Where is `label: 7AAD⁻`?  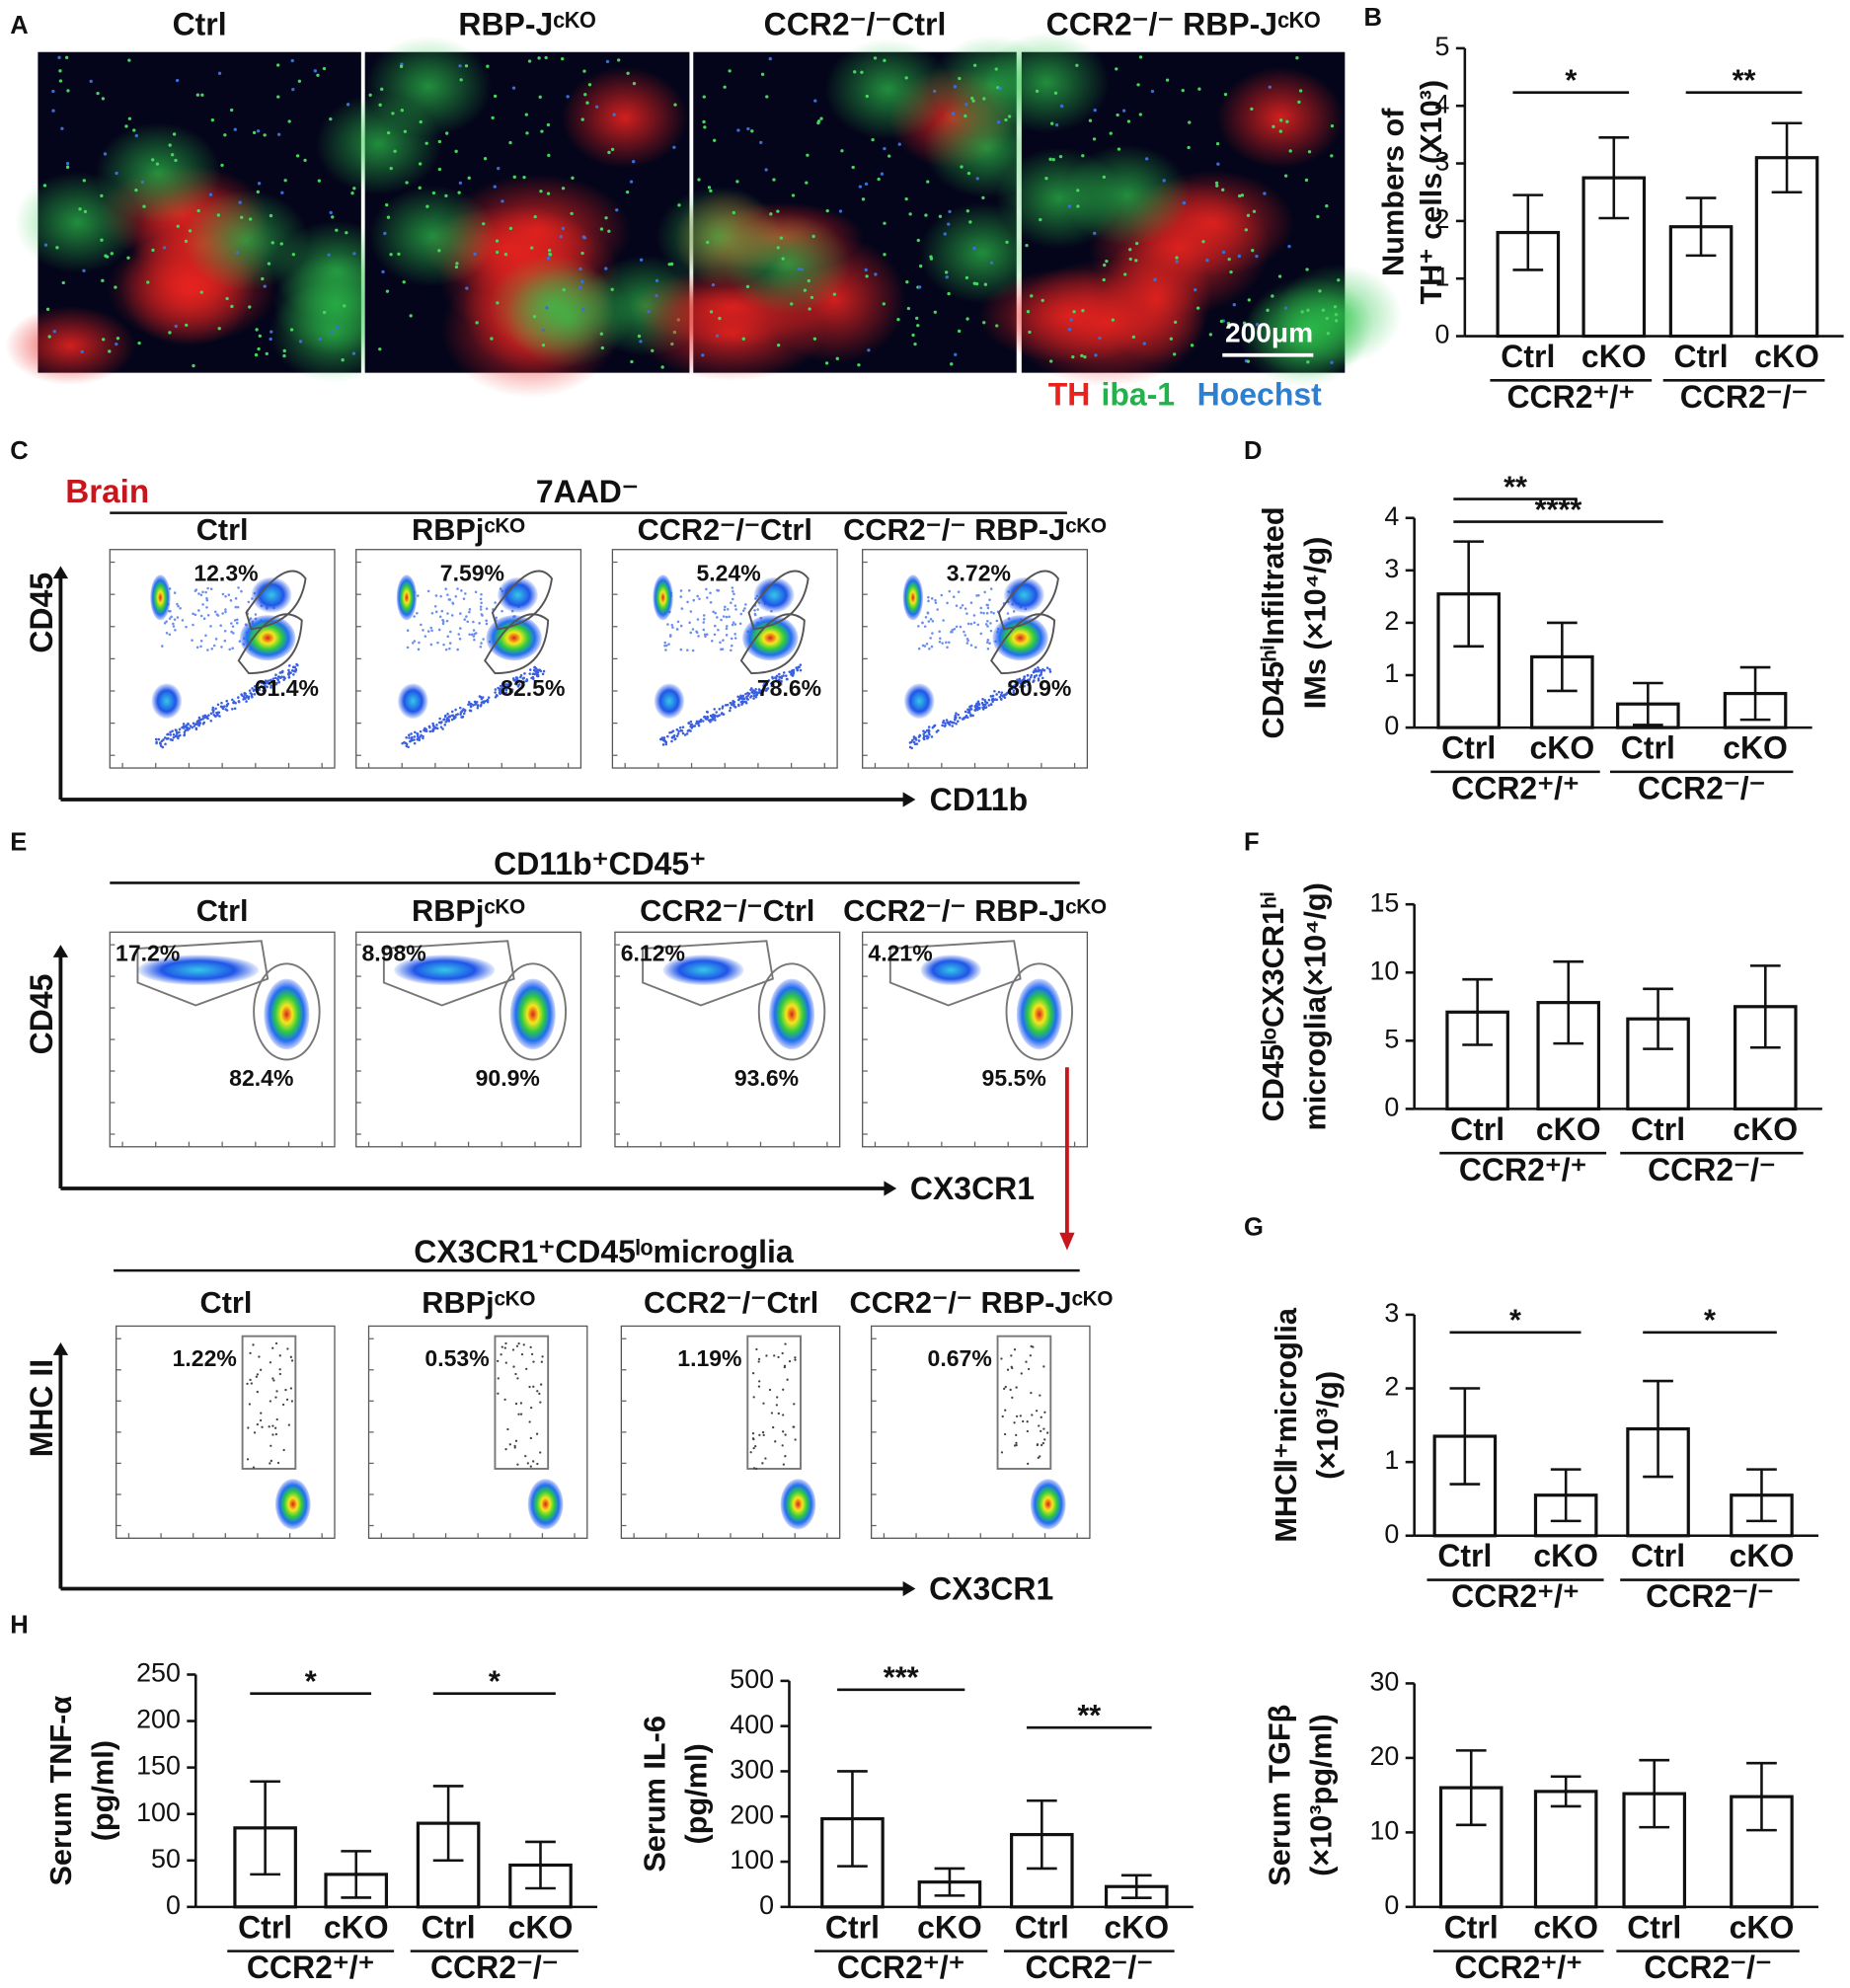
label: 7AAD⁻ is located at coordinates (588, 491).